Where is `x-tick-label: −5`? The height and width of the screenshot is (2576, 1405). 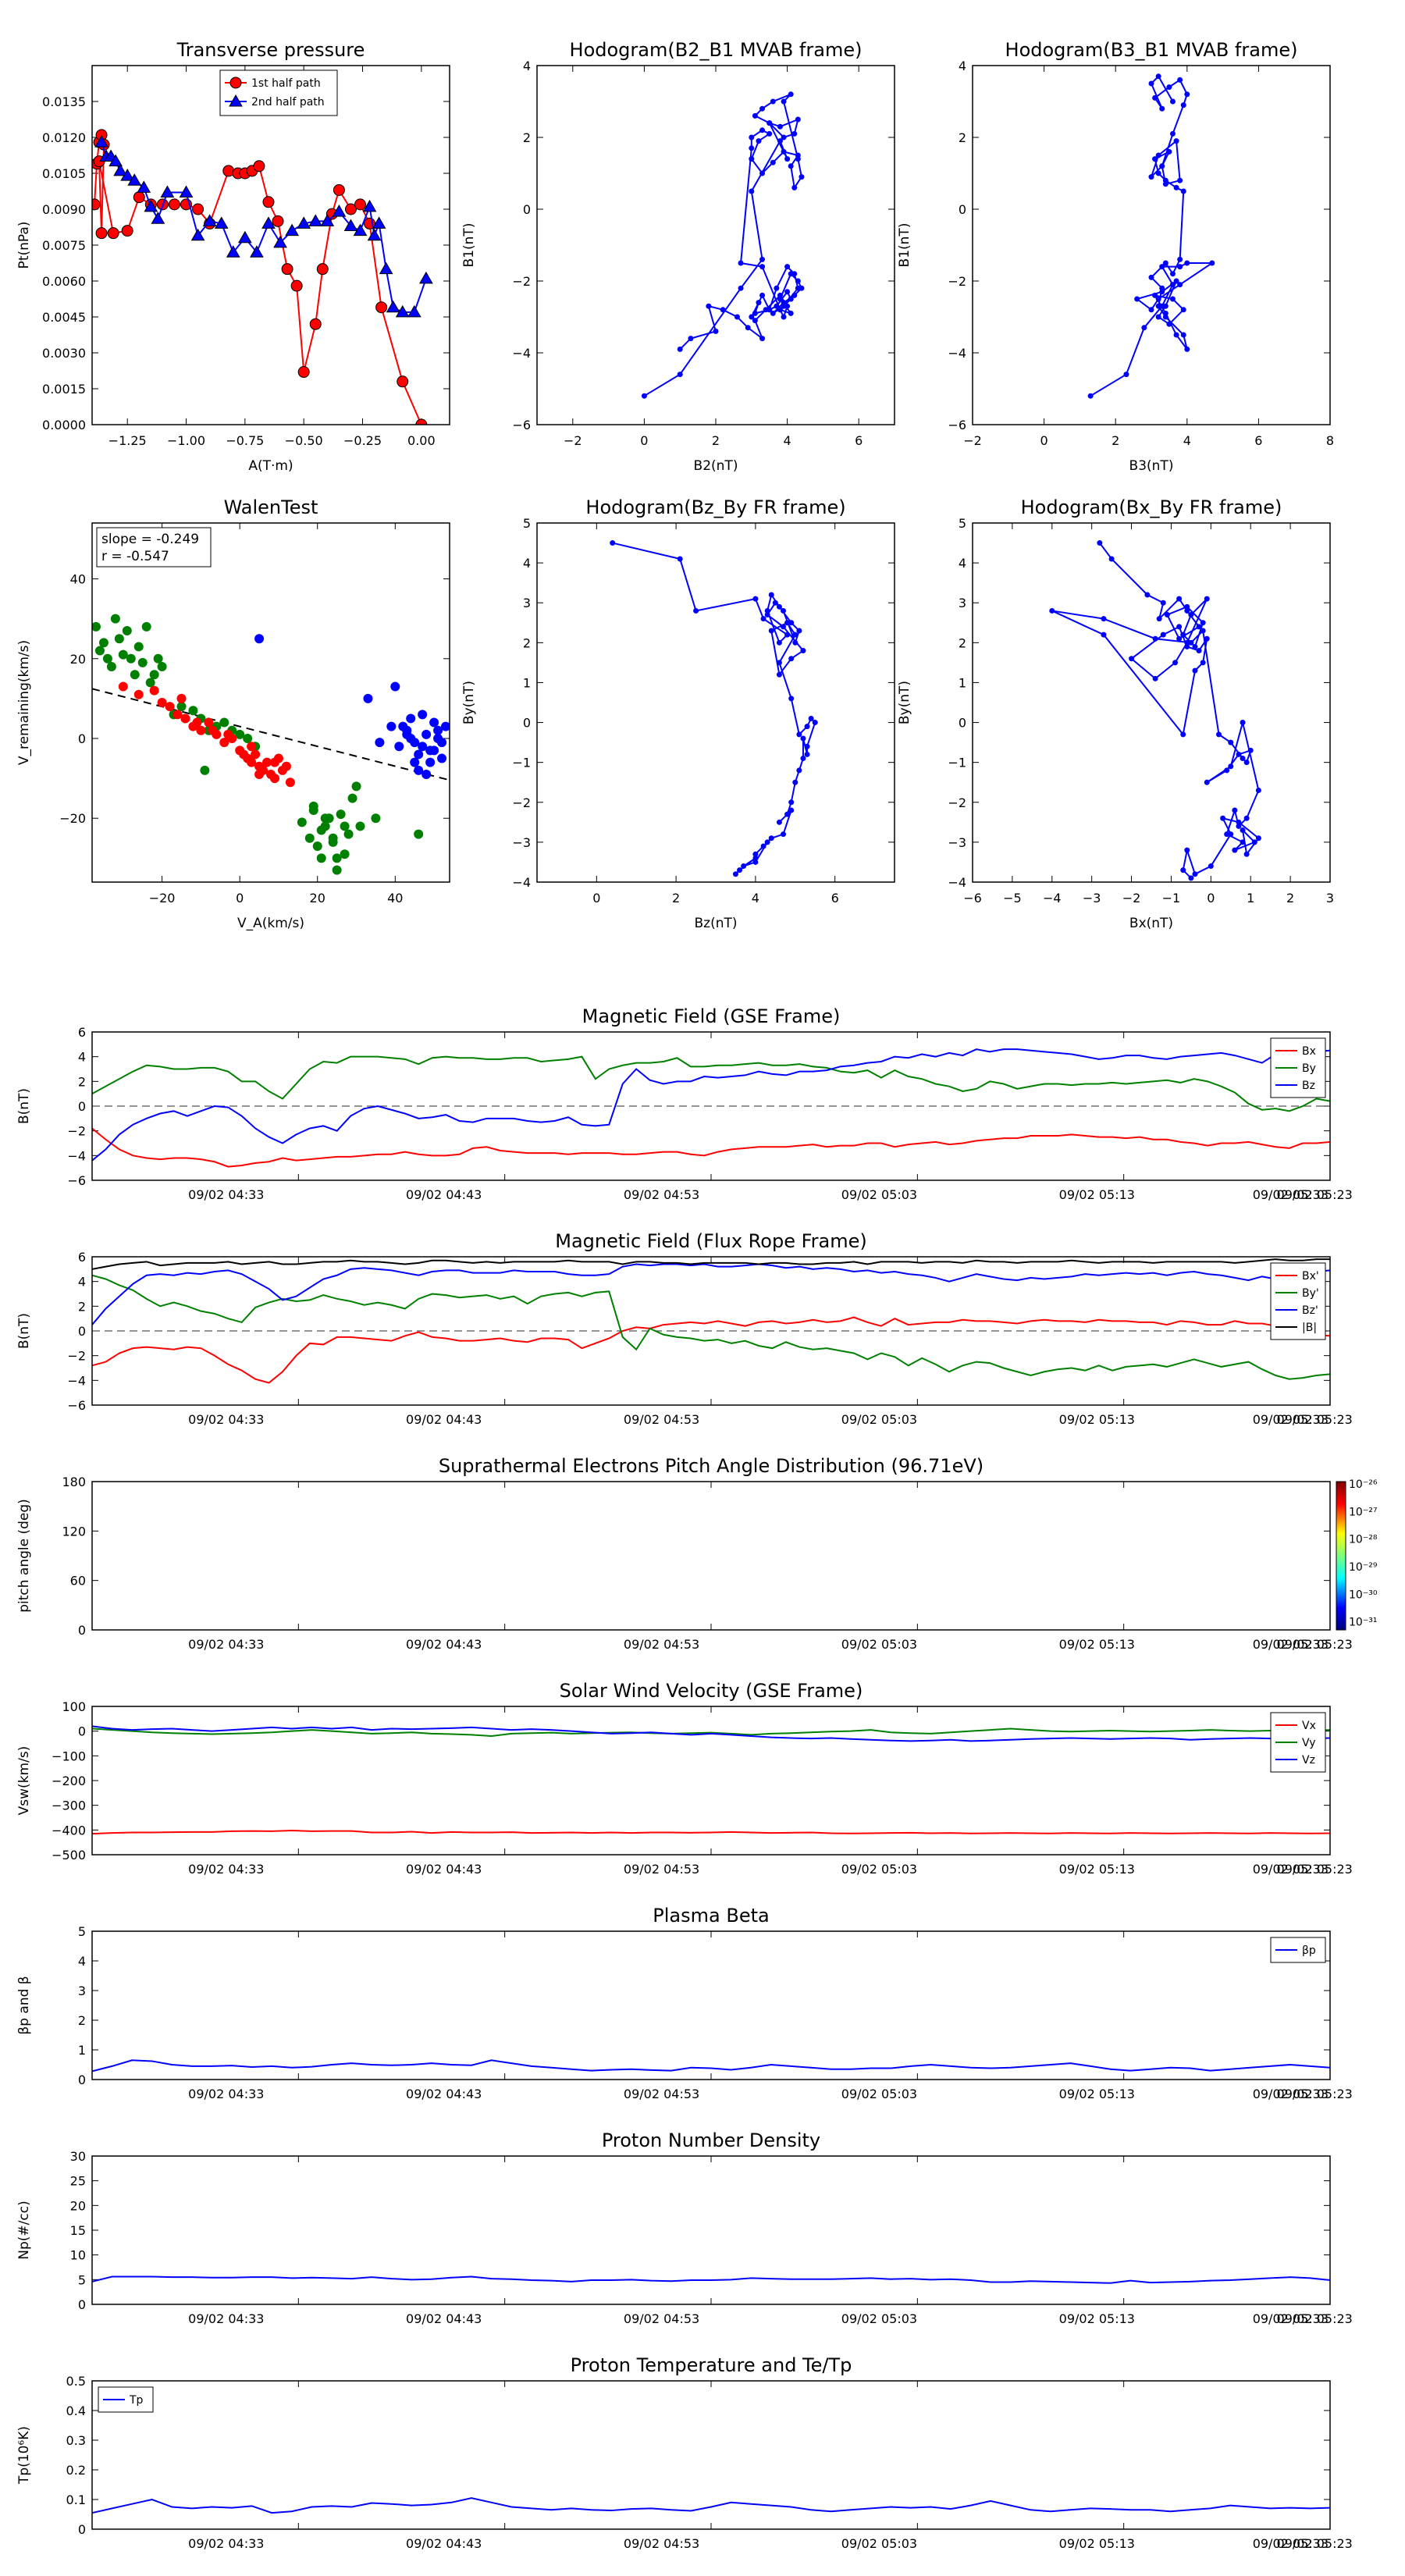 x-tick-label: −5 is located at coordinates (1013, 899).